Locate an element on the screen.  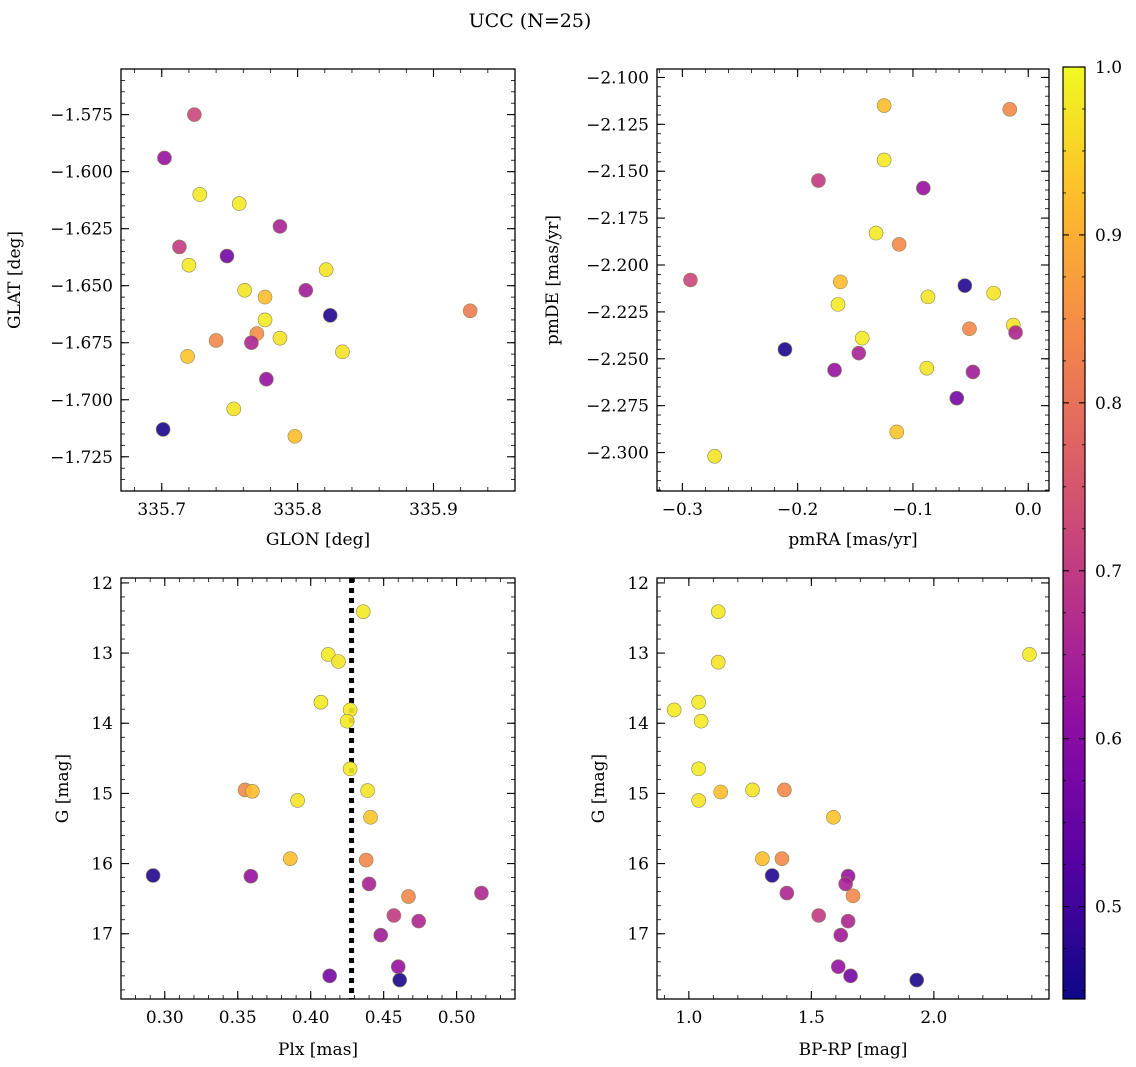
colorbar-tick-label: 0.6 is located at coordinates (1108, 740).